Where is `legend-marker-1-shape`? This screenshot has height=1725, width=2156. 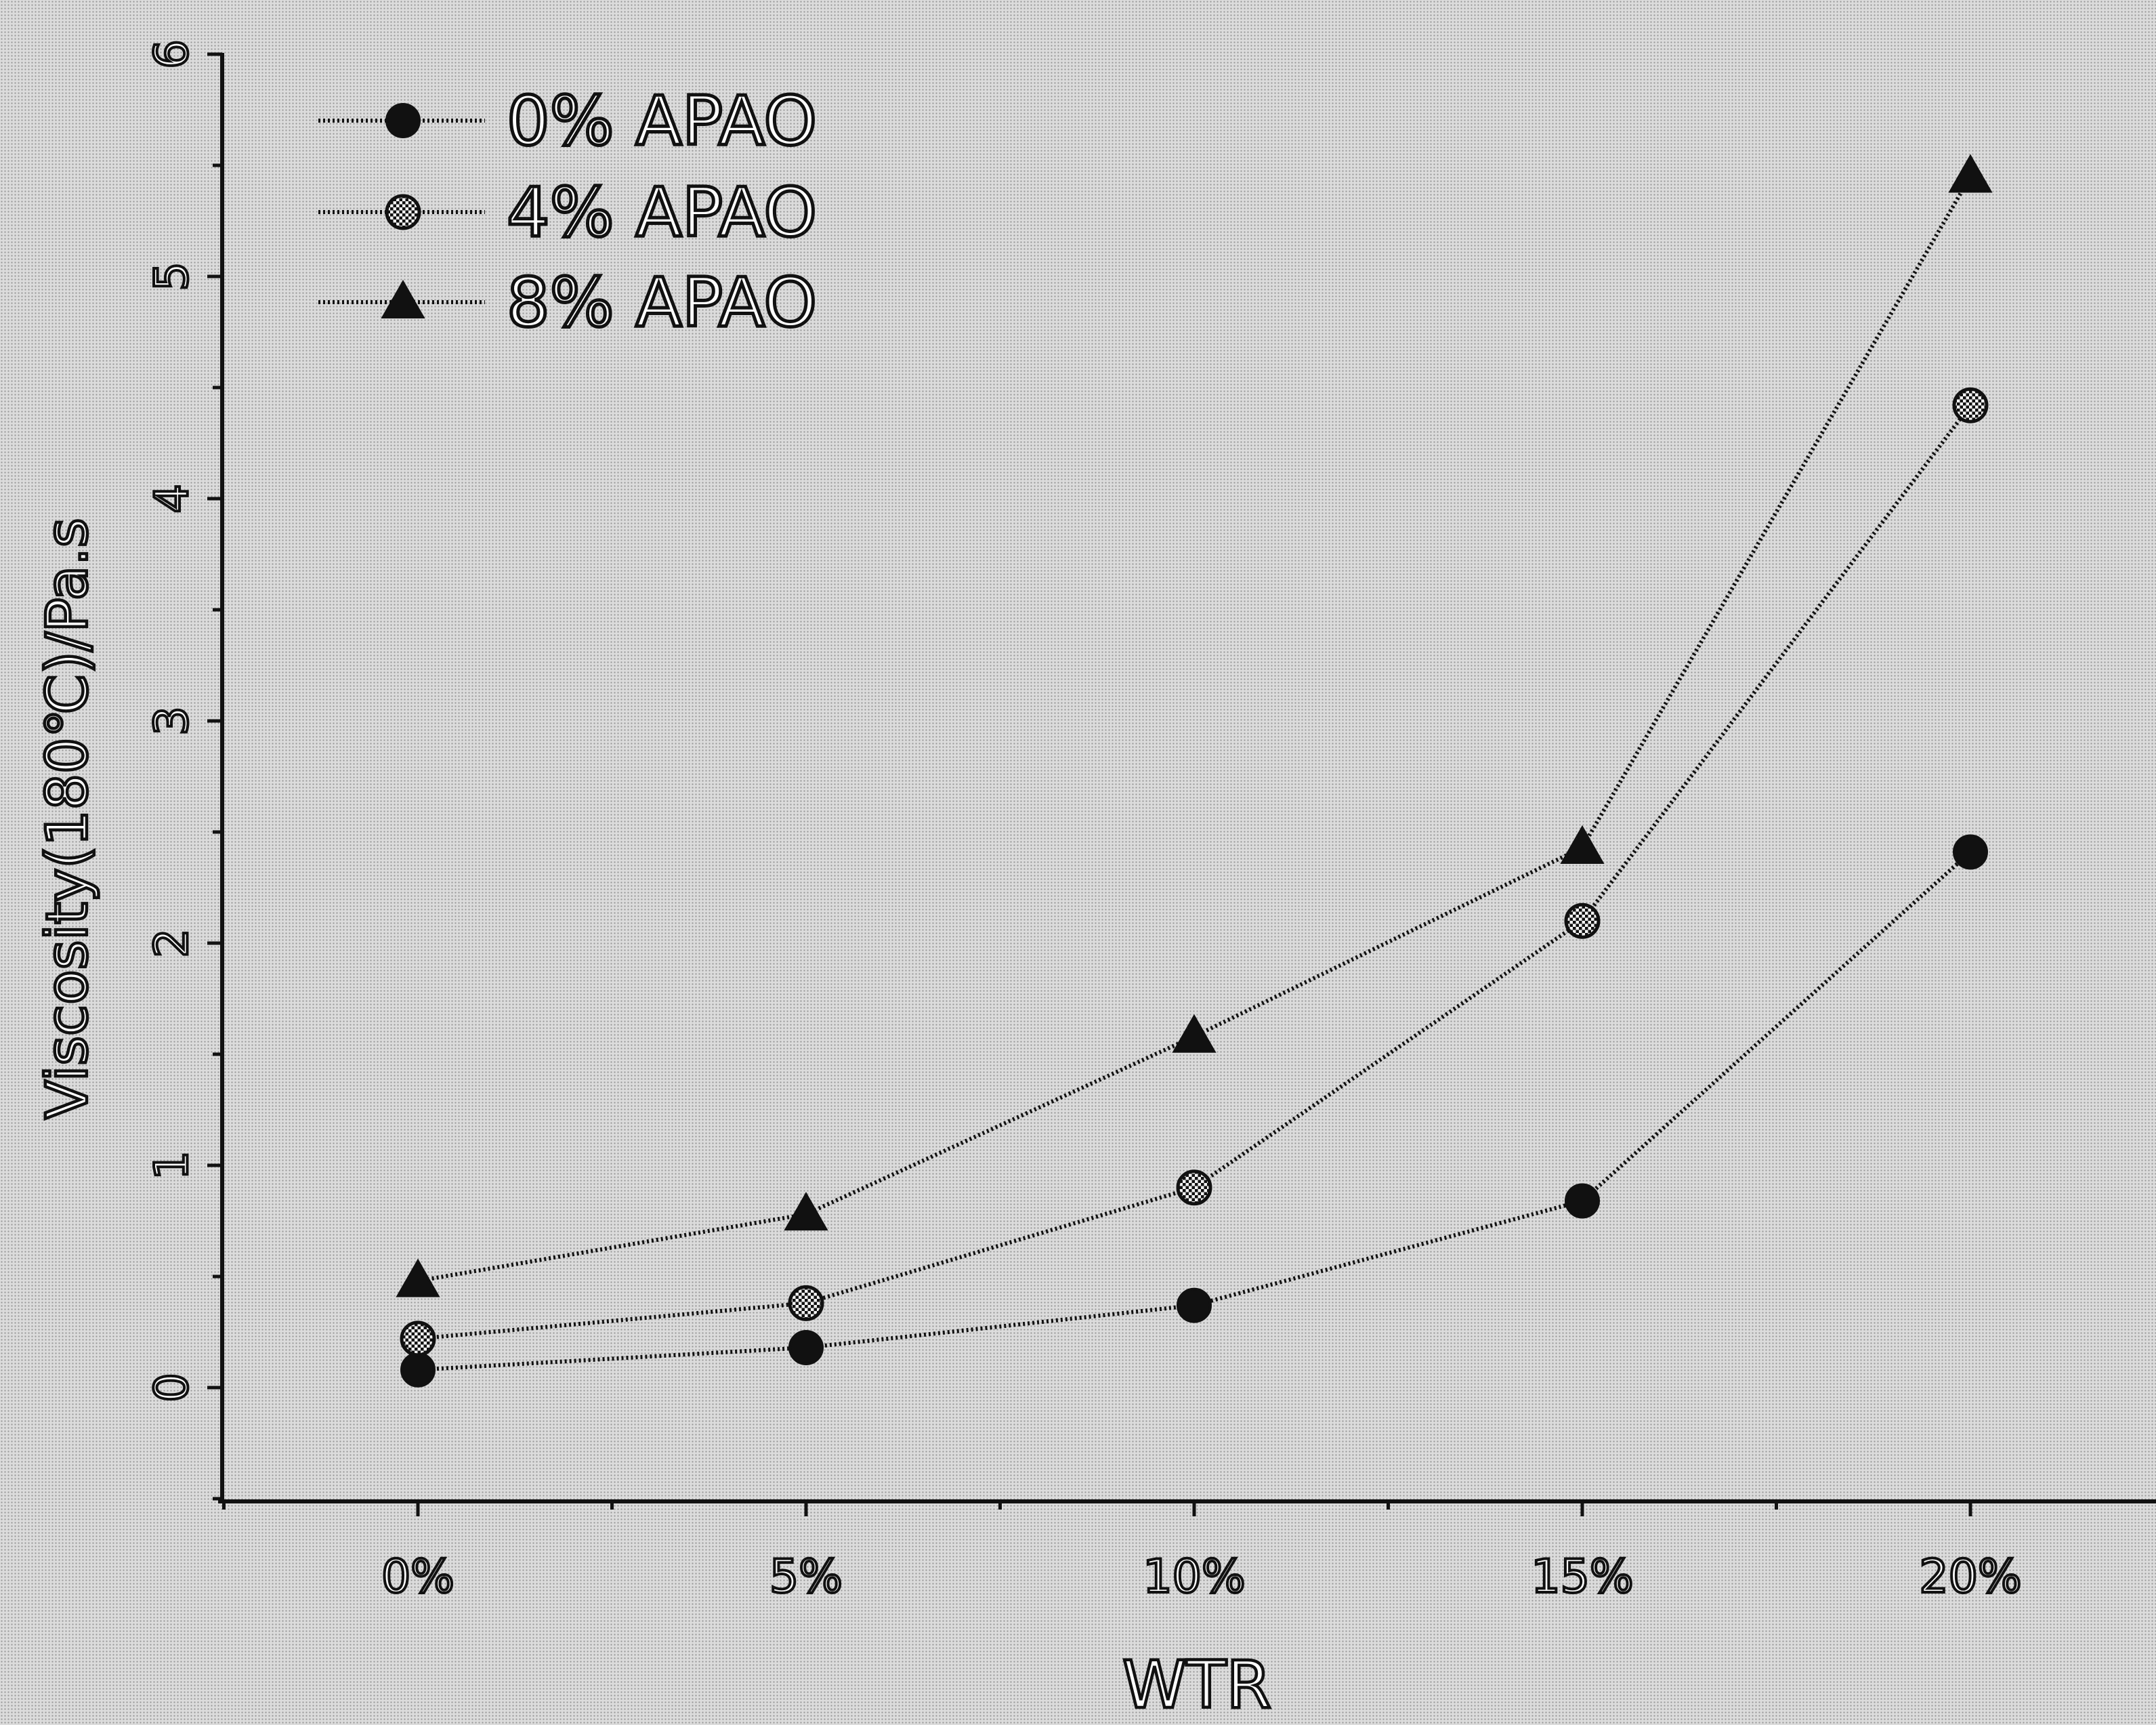 legend-marker-1-shape is located at coordinates (403, 212).